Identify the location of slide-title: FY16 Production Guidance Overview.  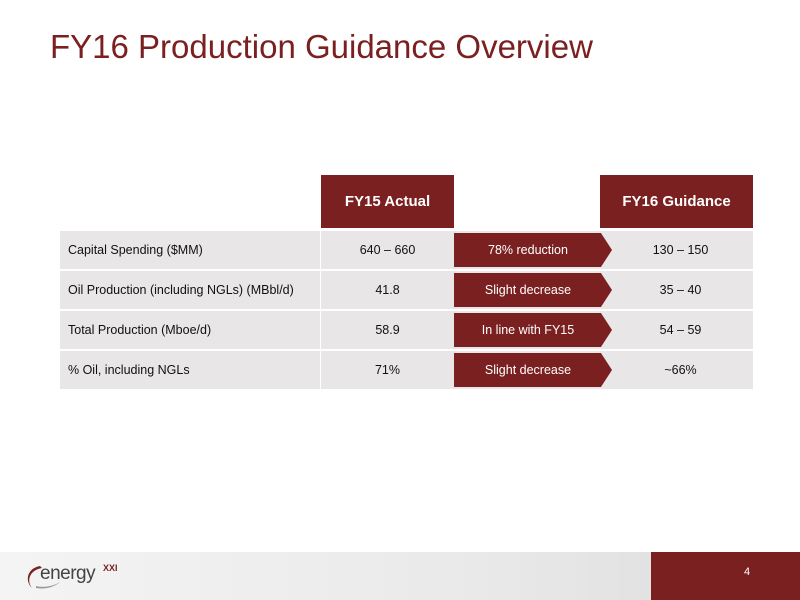
(321, 46).